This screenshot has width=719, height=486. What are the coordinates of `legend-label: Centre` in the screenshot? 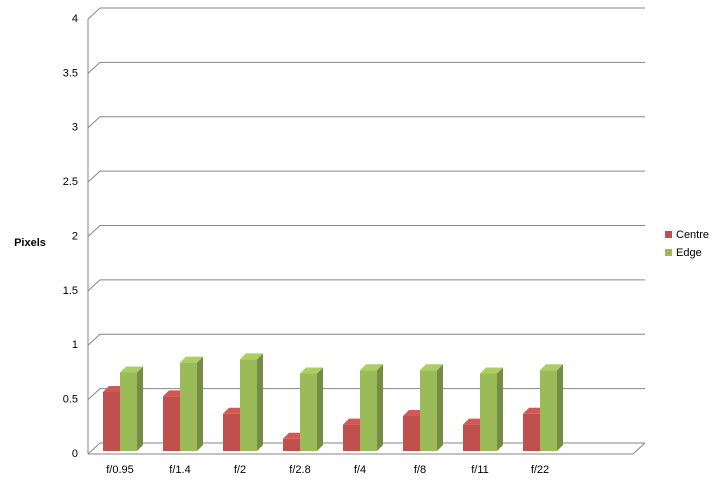 It's located at (692, 235).